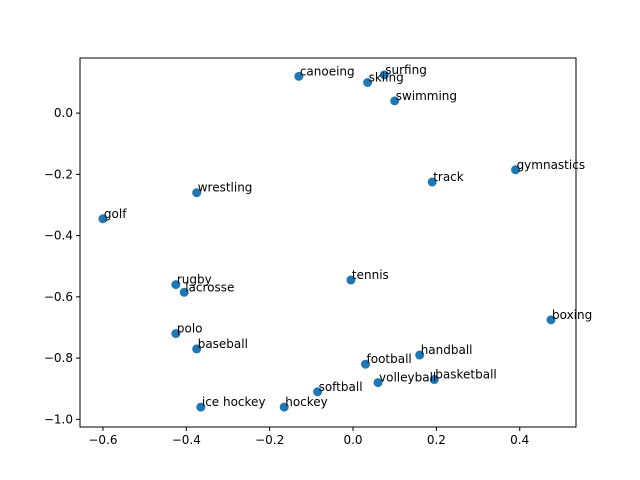  What do you see at coordinates (58, 174) in the screenshot?
I see `y-tick-label: −0.2` at bounding box center [58, 174].